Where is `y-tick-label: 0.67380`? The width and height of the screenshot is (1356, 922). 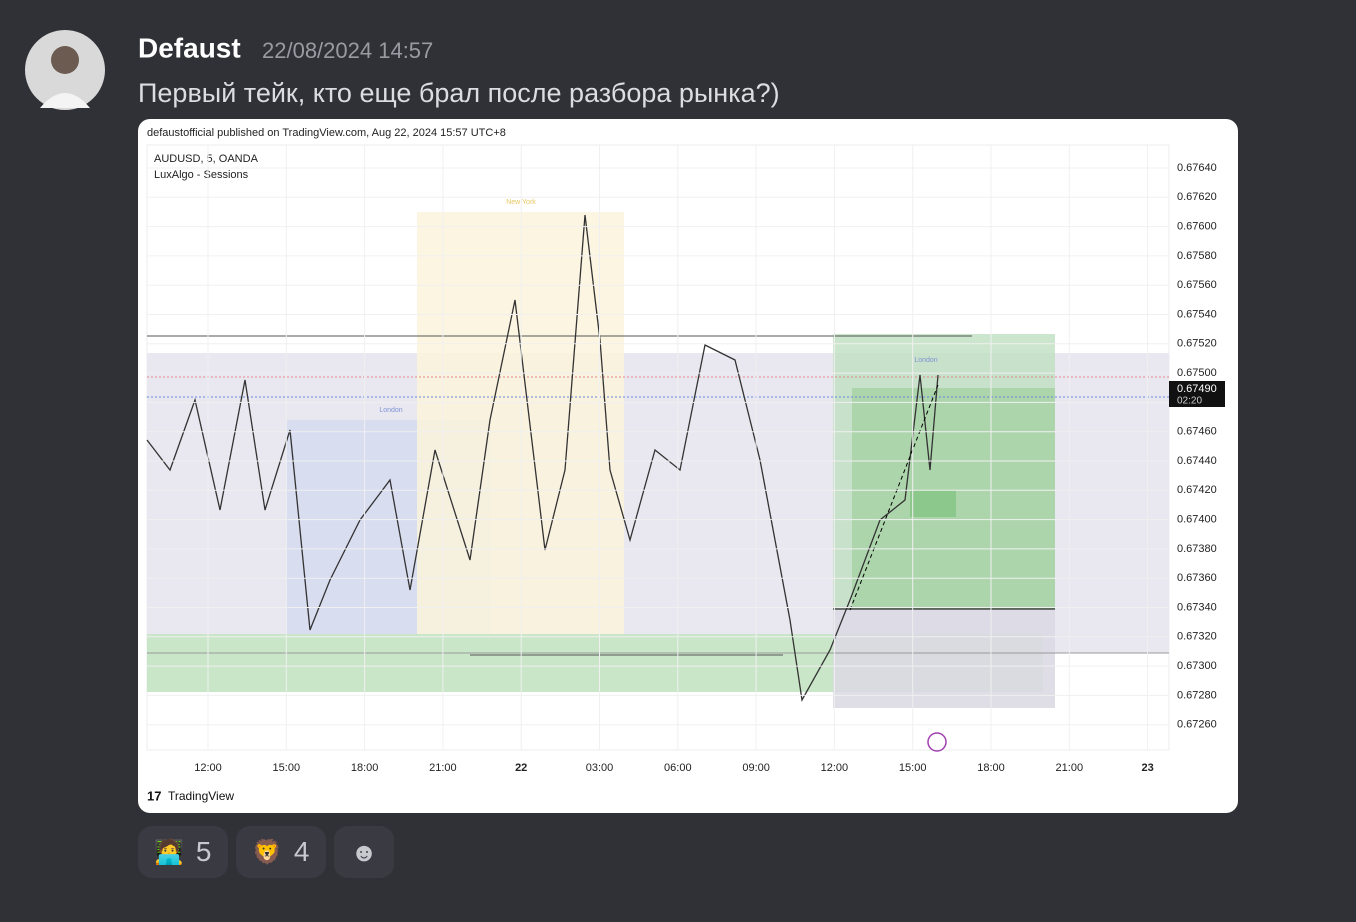
y-tick-label: 0.67380 is located at coordinates (1197, 549).